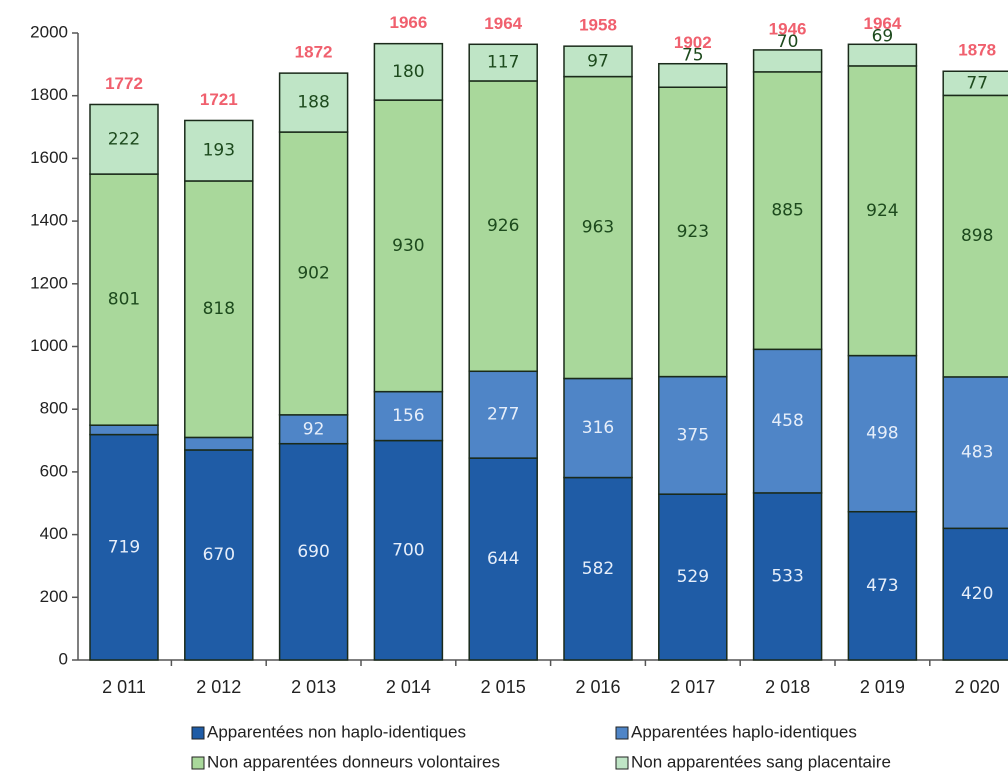 Image resolution: width=1008 pixels, height=778 pixels. What do you see at coordinates (54, 596) in the screenshot?
I see `y-tick-label: 200` at bounding box center [54, 596].